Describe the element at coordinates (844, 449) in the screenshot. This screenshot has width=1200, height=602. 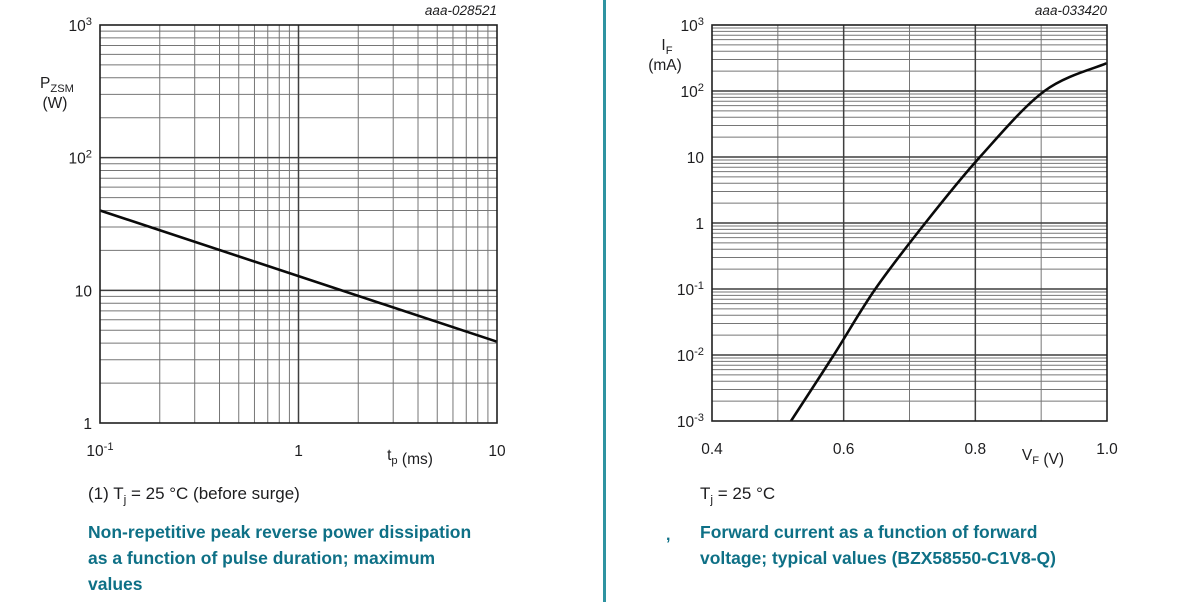
I see `x-tick-label: 0.6` at that location.